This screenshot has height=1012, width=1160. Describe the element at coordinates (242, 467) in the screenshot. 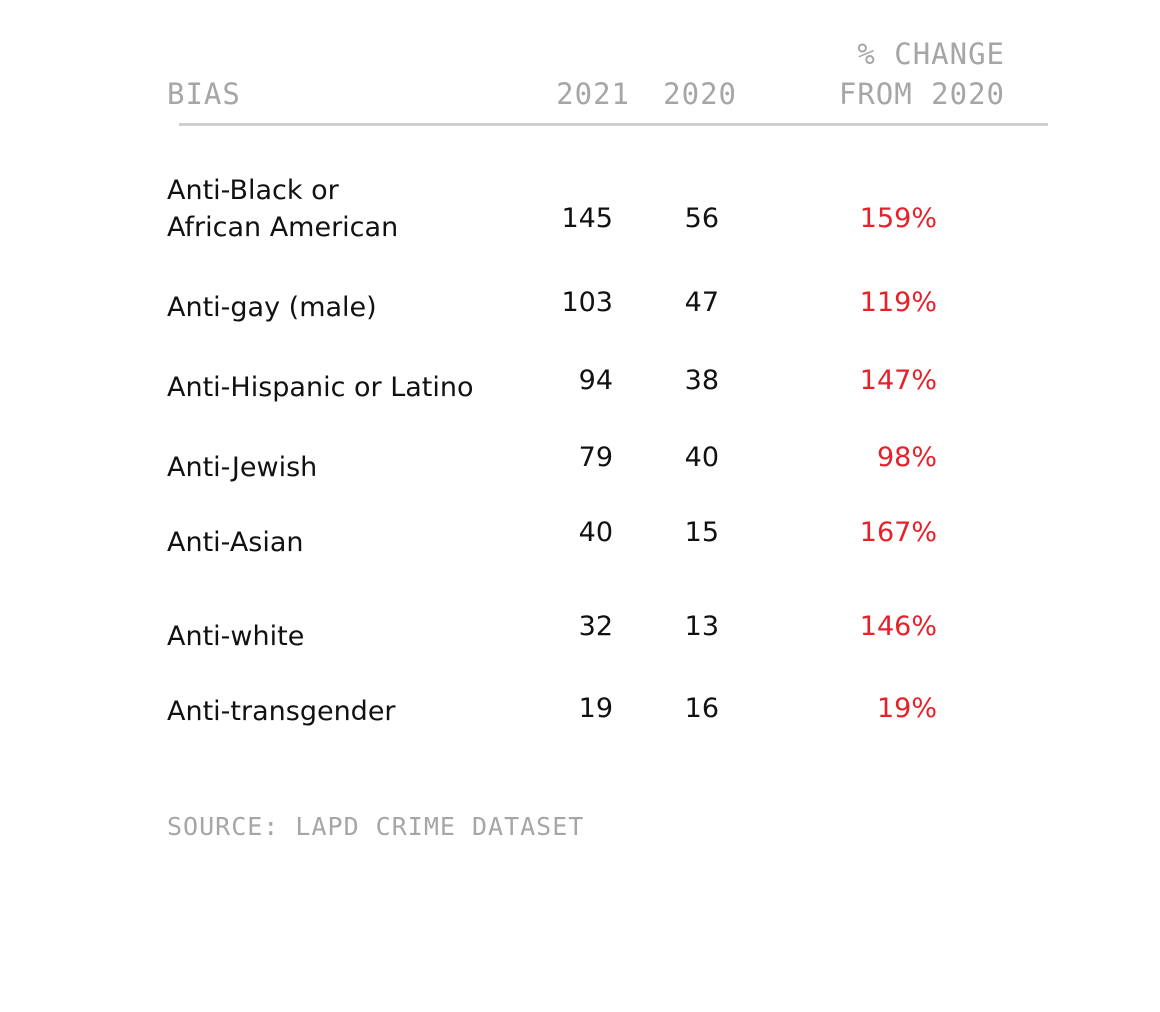

I see `row-bias-label: Anti-Jewish` at that location.